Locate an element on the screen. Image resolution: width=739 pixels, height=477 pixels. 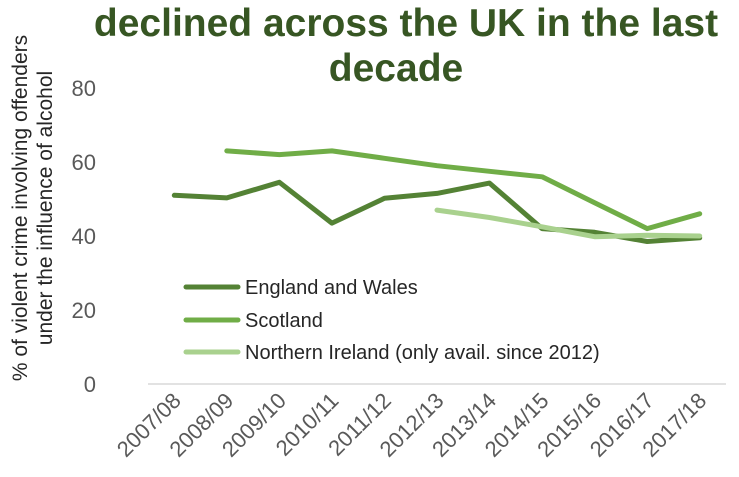
y-tick-label: 0 is located at coordinates (90, 384).